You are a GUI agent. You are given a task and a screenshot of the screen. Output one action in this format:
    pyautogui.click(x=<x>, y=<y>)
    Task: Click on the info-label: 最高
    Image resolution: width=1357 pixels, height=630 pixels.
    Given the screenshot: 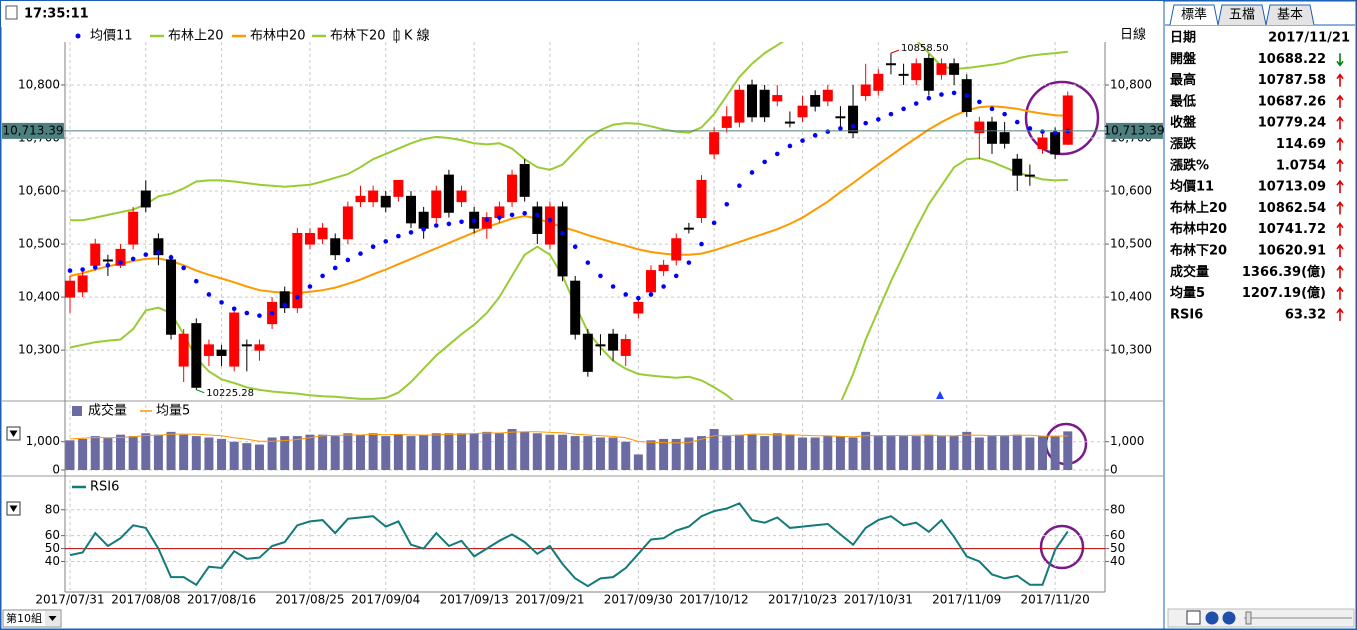 What is the action you would take?
    pyautogui.click(x=1183, y=80)
    